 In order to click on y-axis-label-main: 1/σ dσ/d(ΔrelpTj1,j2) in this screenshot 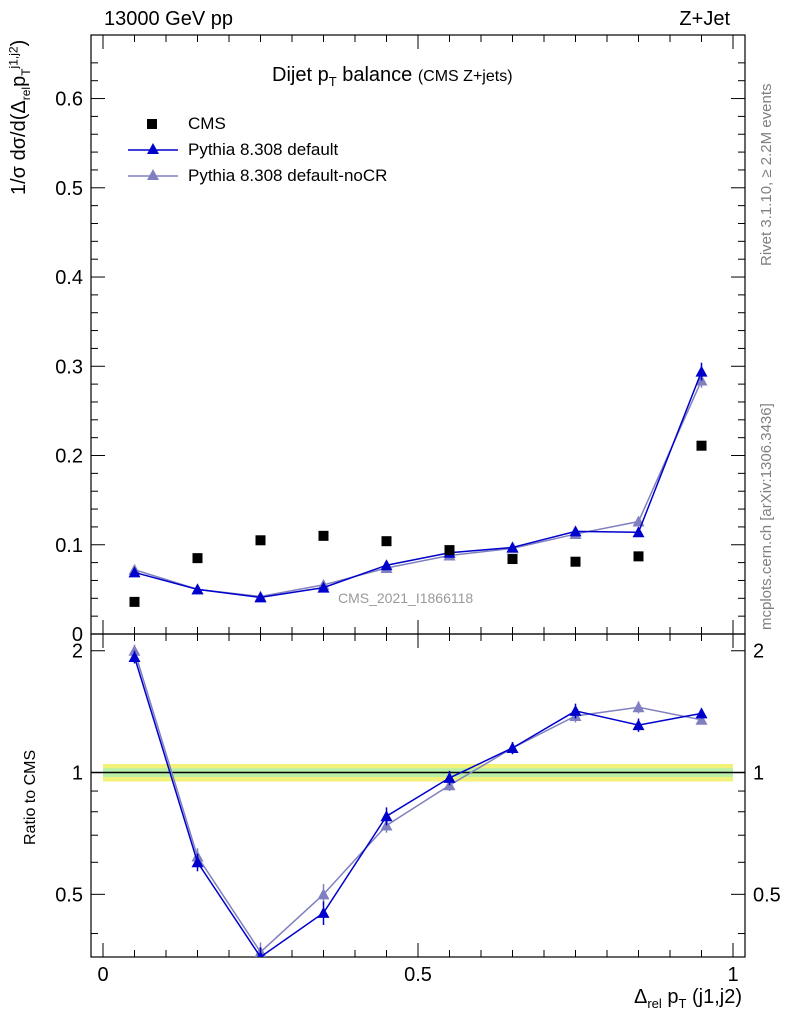, I will do `click(19, 117)`.